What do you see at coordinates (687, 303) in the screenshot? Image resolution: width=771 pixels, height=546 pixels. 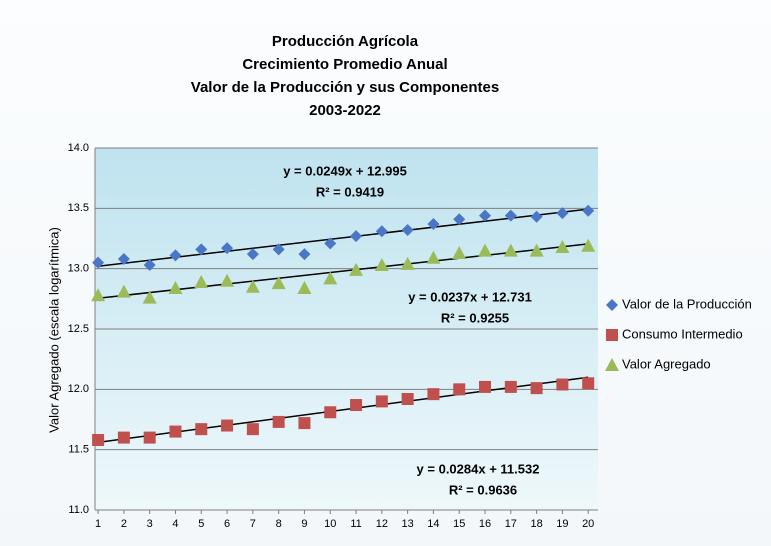 I see `legend-label: Valor de la Producción` at bounding box center [687, 303].